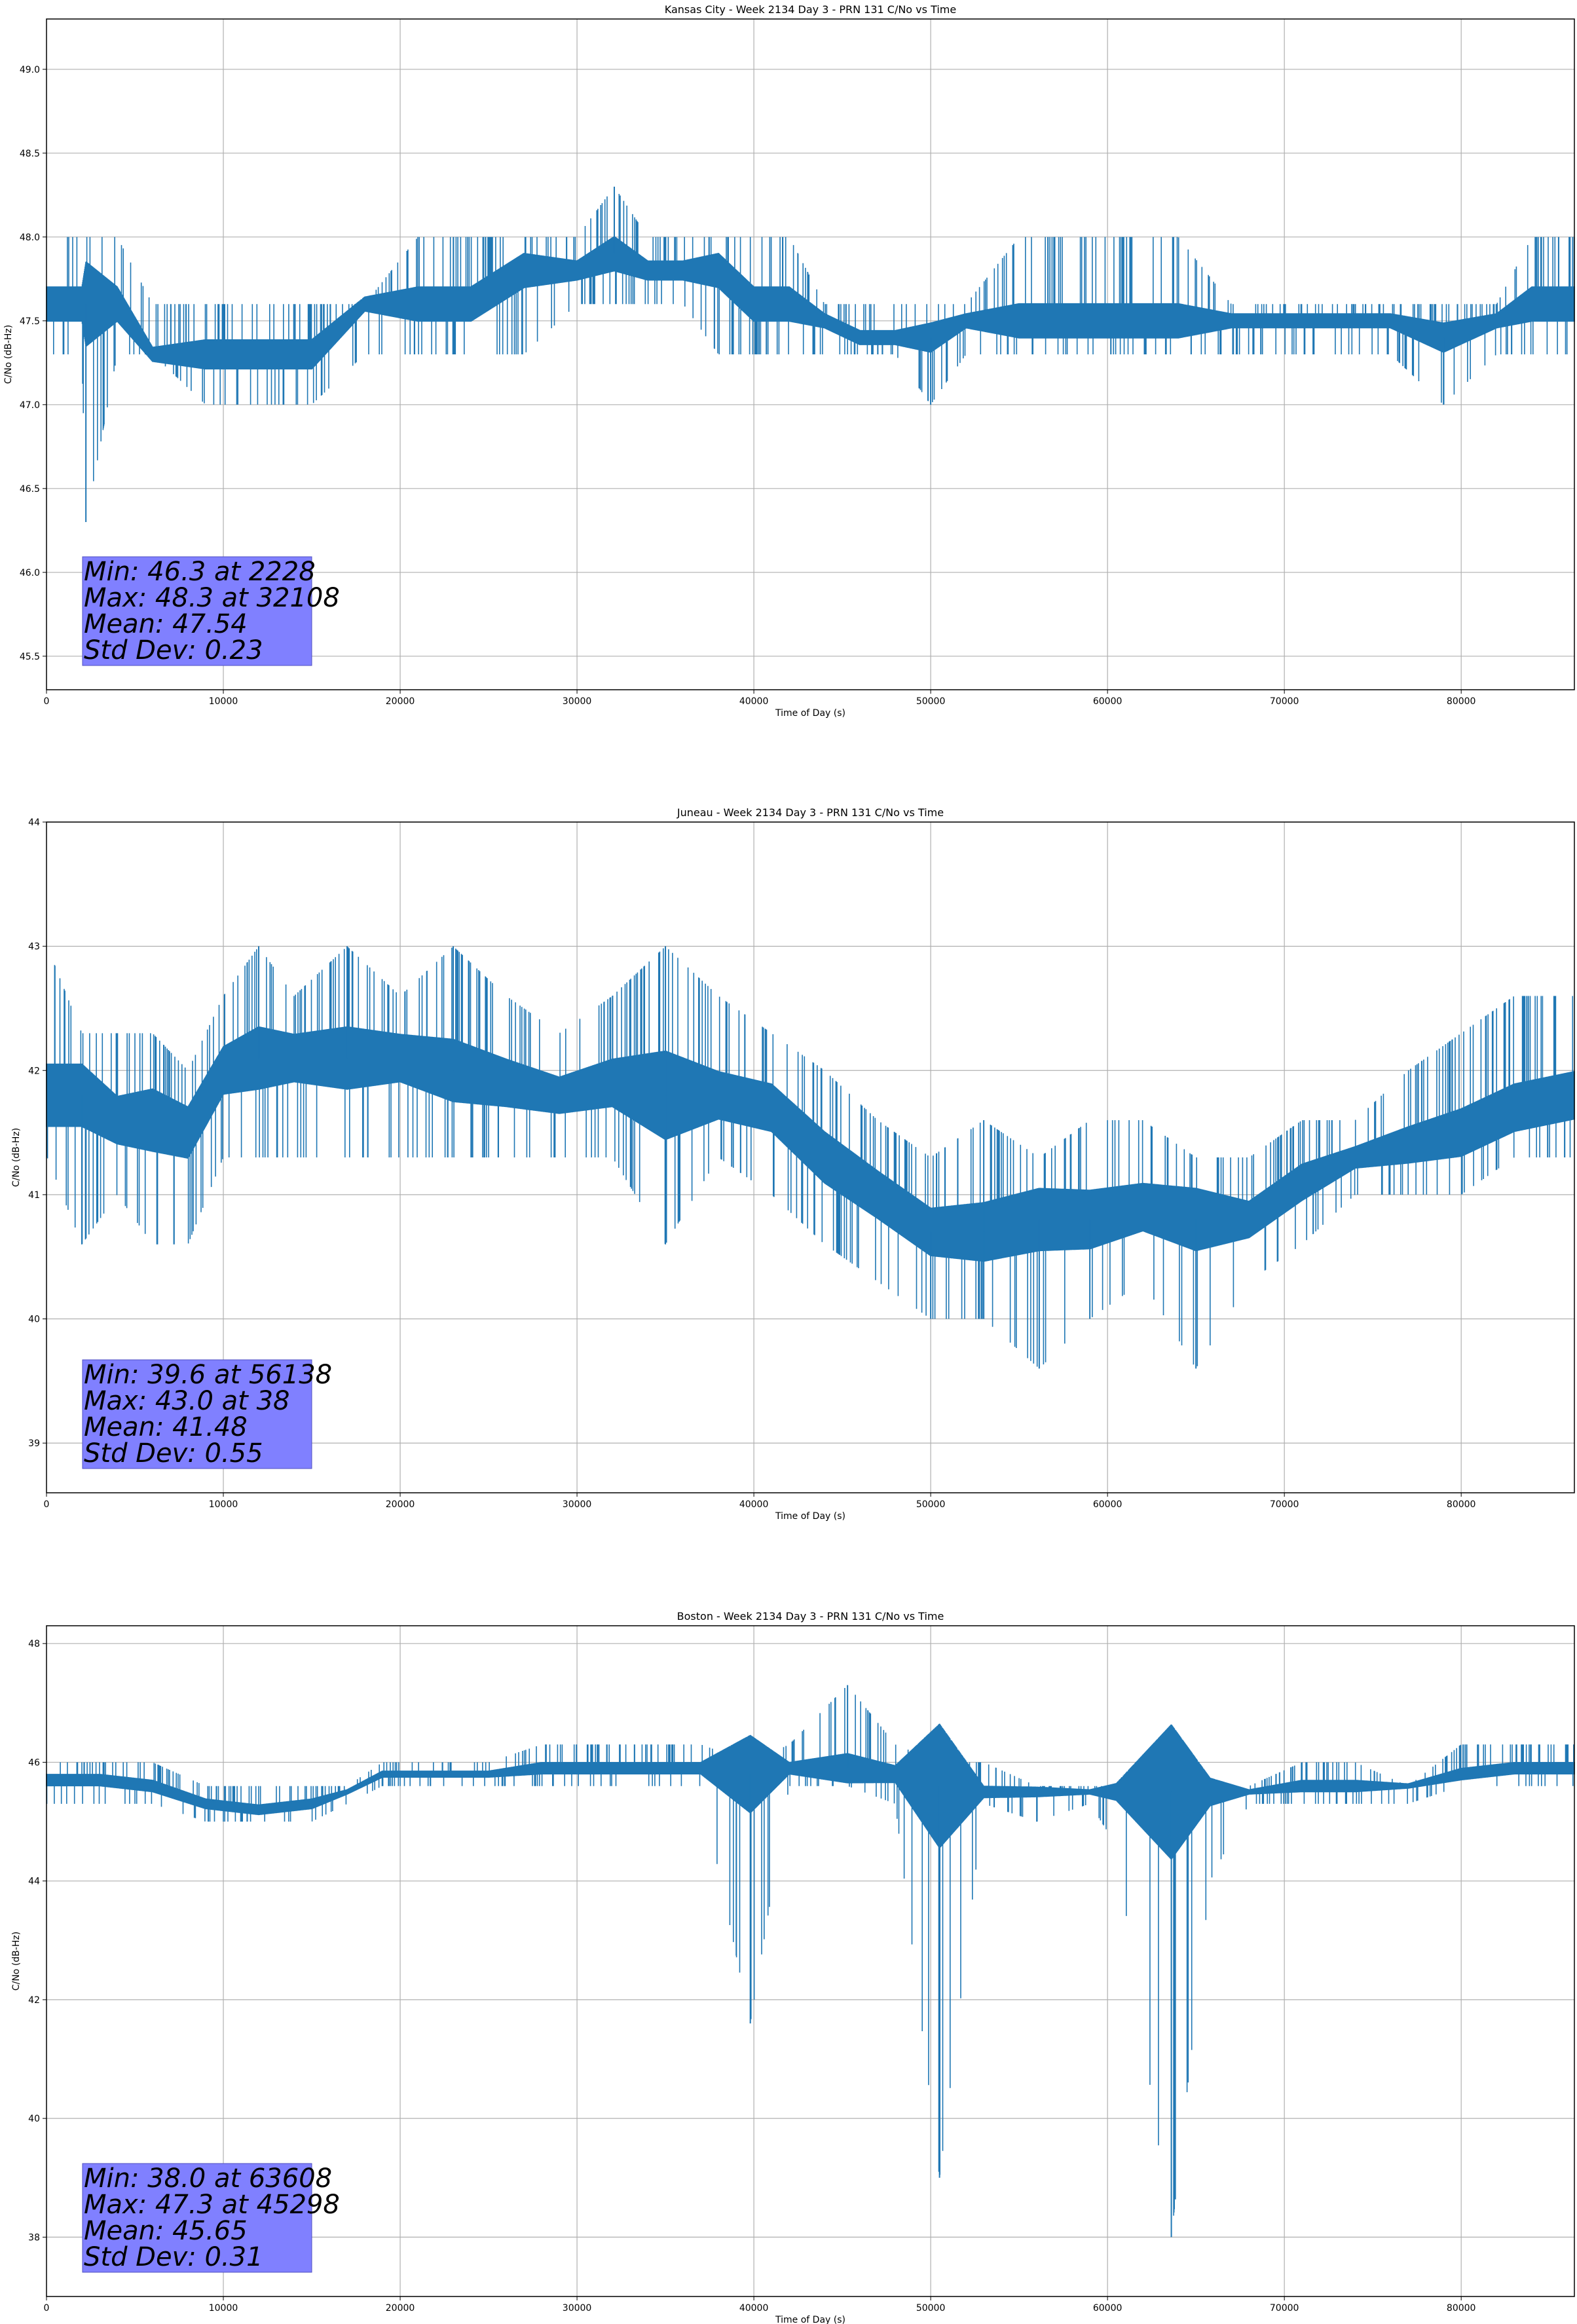 This screenshot has height=2324, width=1577. Describe the element at coordinates (208, 2179) in the screenshot. I see `stats-line: Min: 38.0 at 63608` at that location.